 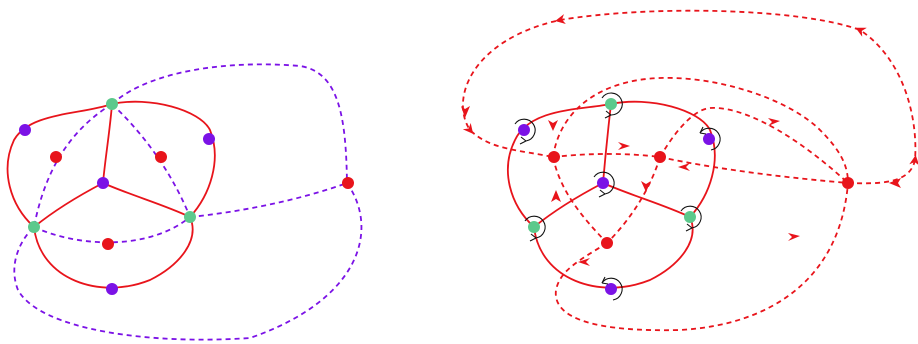 I want to click on right-solid-edges, so click(x=611, y=194).